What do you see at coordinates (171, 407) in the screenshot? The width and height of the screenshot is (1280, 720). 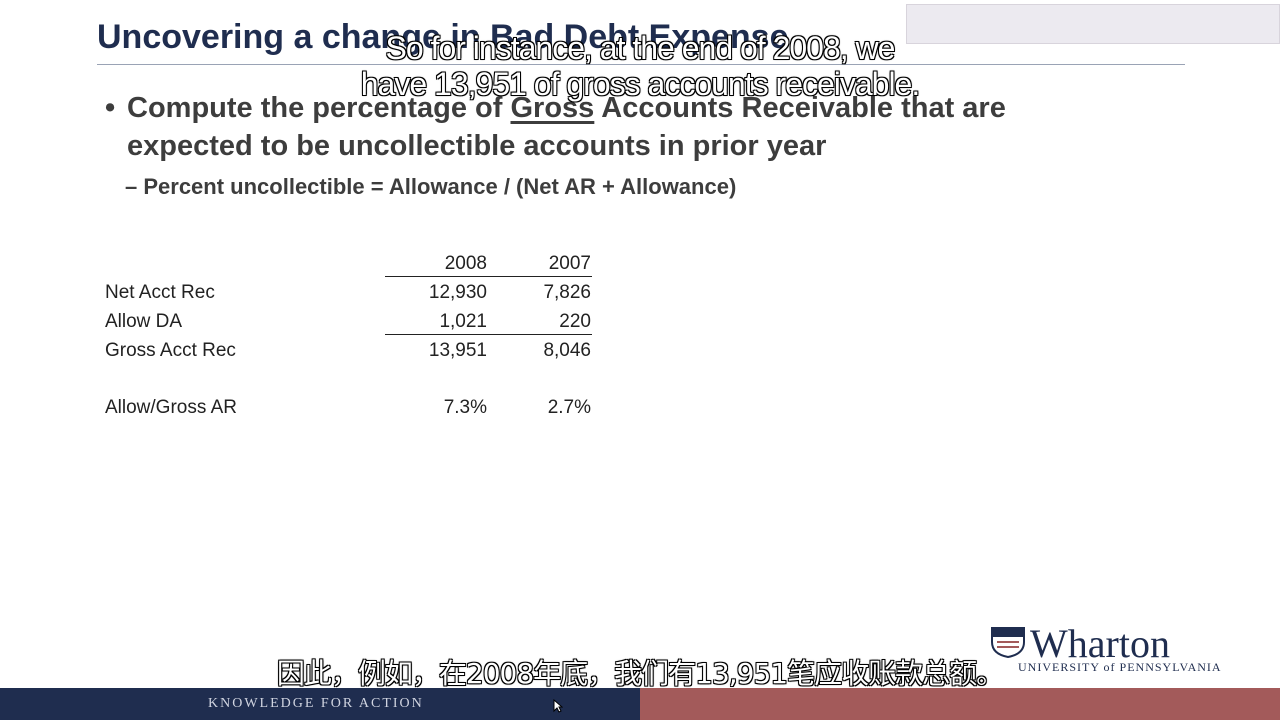 I see `row-label-allow-gross-ar: Allow/Gross AR` at bounding box center [171, 407].